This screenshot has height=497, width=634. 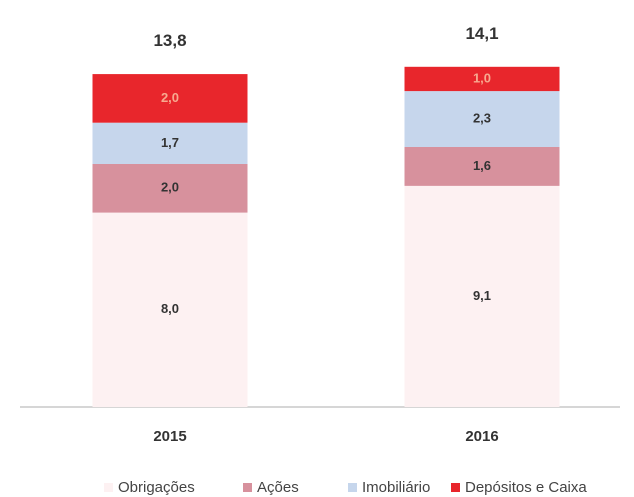 What do you see at coordinates (156, 487) in the screenshot?
I see `legend-label: Obrigações` at bounding box center [156, 487].